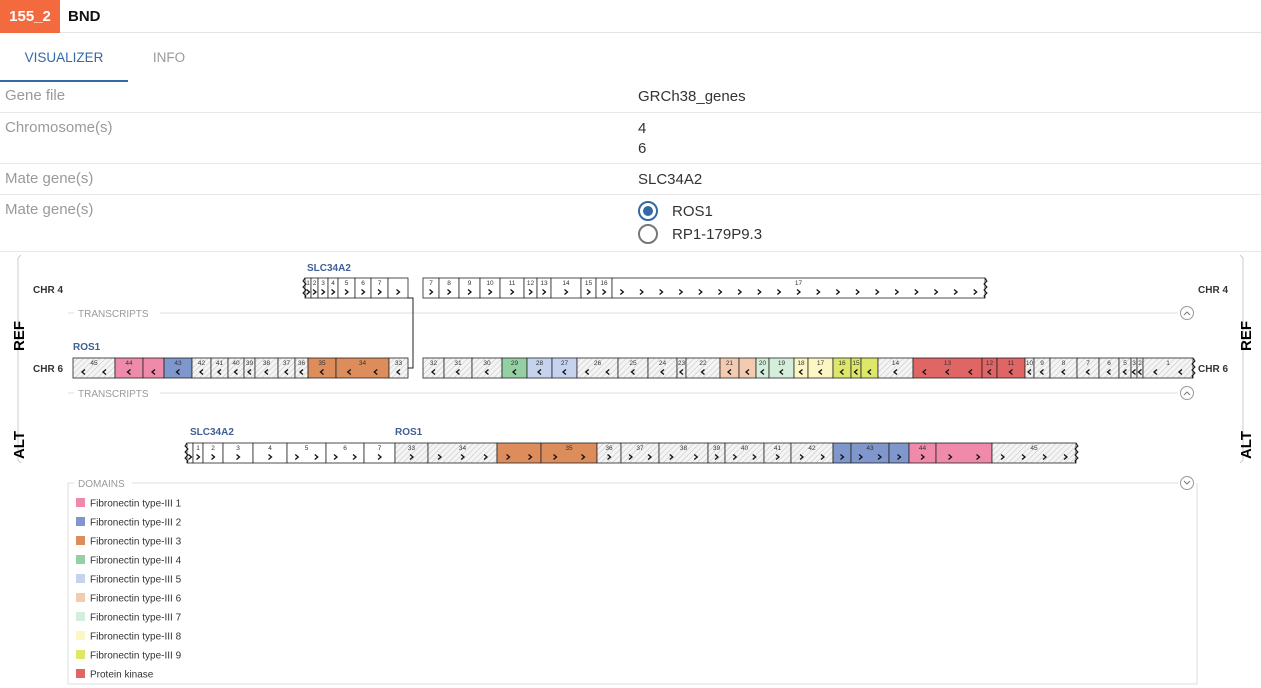 The image size is (1261, 688). What do you see at coordinates (346, 288) in the screenshot?
I see `exon: 5` at bounding box center [346, 288].